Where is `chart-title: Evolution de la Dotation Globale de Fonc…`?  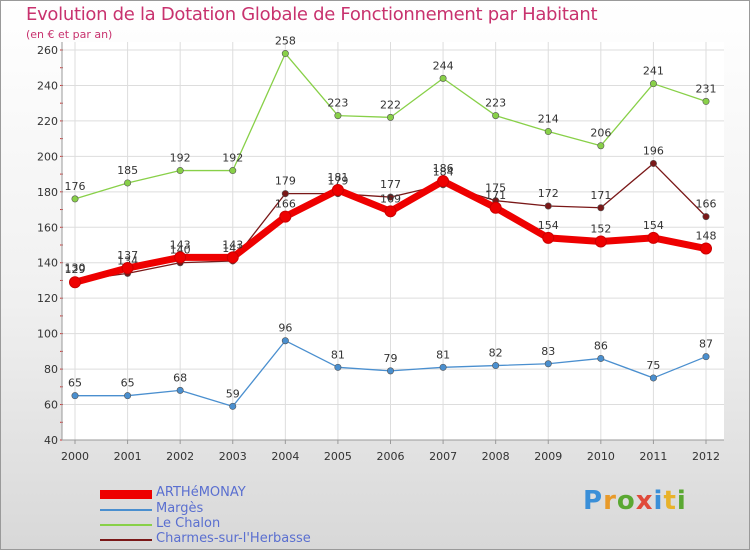
chart-title: Evolution de la Dotation Globale de Fonc… is located at coordinates (312, 14).